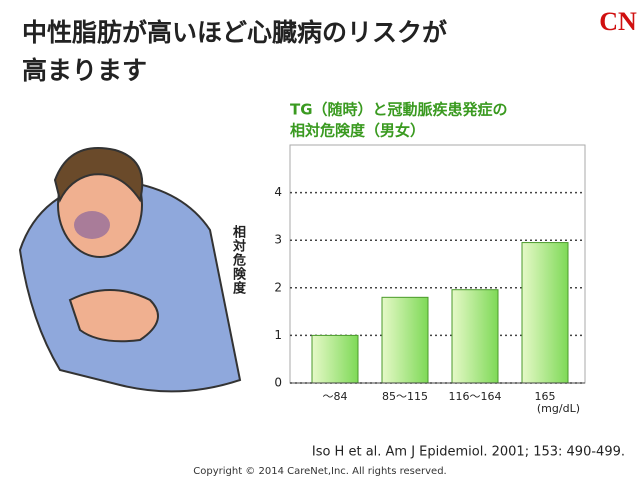 The width and height of the screenshot is (640, 480). I want to click on x-tick-label: 165, so click(545, 396).